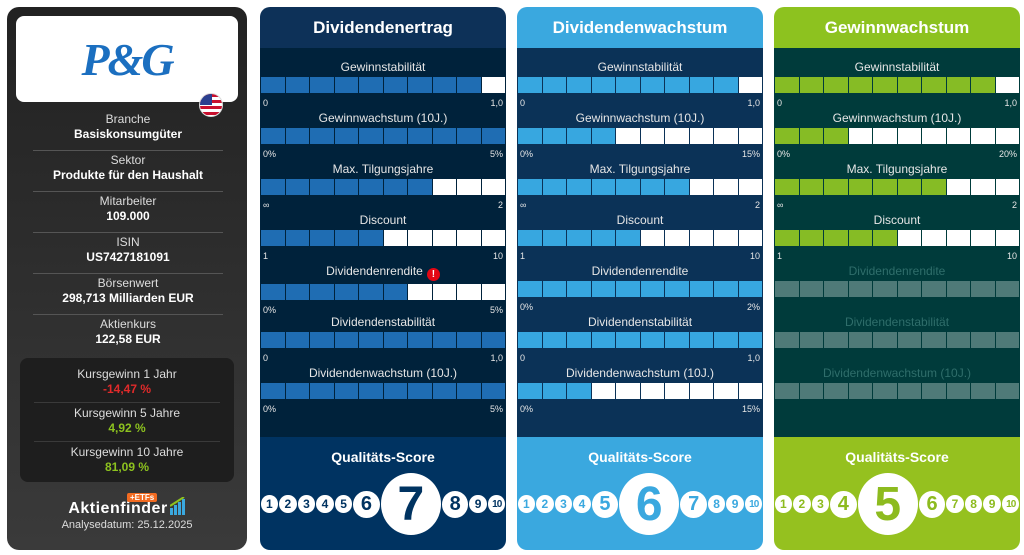  What do you see at coordinates (266, 103) in the screenshot?
I see `scale-min: 0` at bounding box center [266, 103].